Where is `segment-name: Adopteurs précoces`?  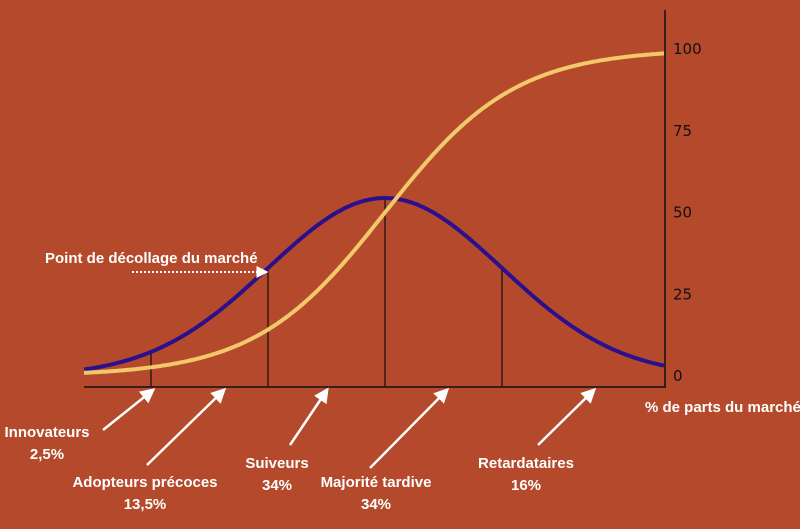 segment-name: Adopteurs précoces is located at coordinates (144, 482).